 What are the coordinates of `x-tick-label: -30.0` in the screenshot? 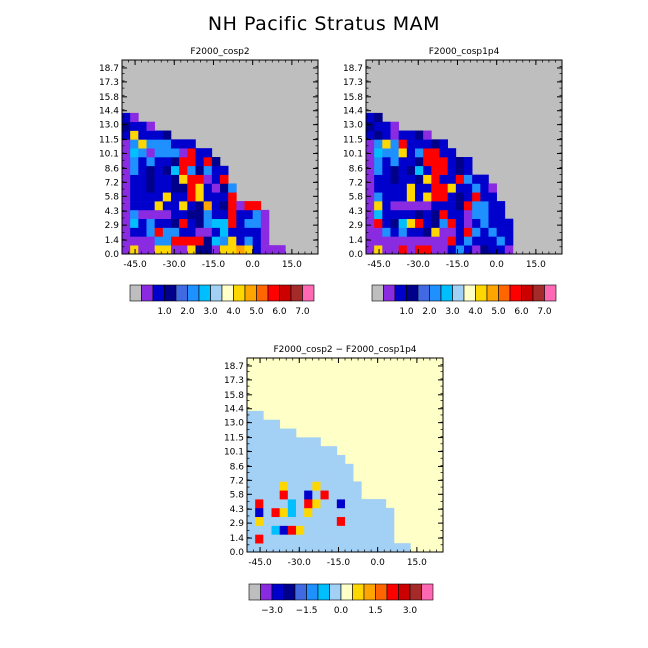 It's located at (175, 265).